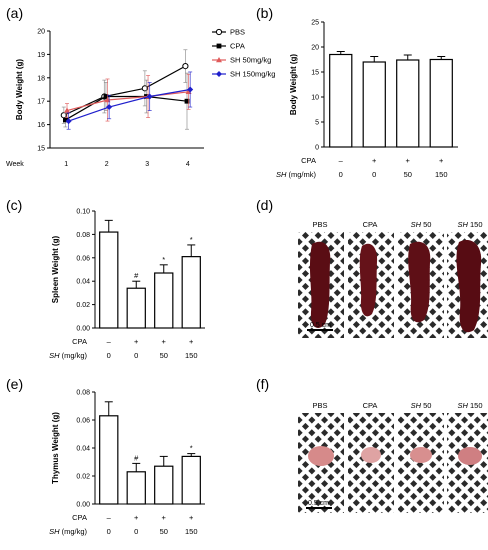 The width and height of the screenshot is (488, 550). What do you see at coordinates (41, 55) in the screenshot?
I see `y-tick-label: 19` at bounding box center [41, 55].